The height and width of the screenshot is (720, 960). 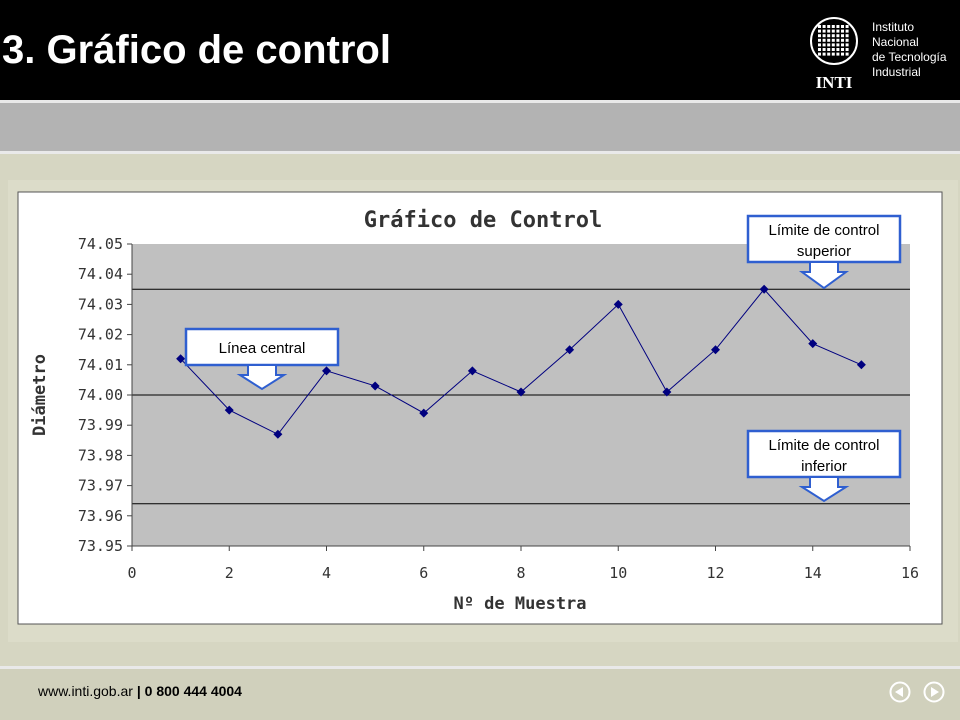 I want to click on y-tick-label: 73.98, so click(x=100, y=455).